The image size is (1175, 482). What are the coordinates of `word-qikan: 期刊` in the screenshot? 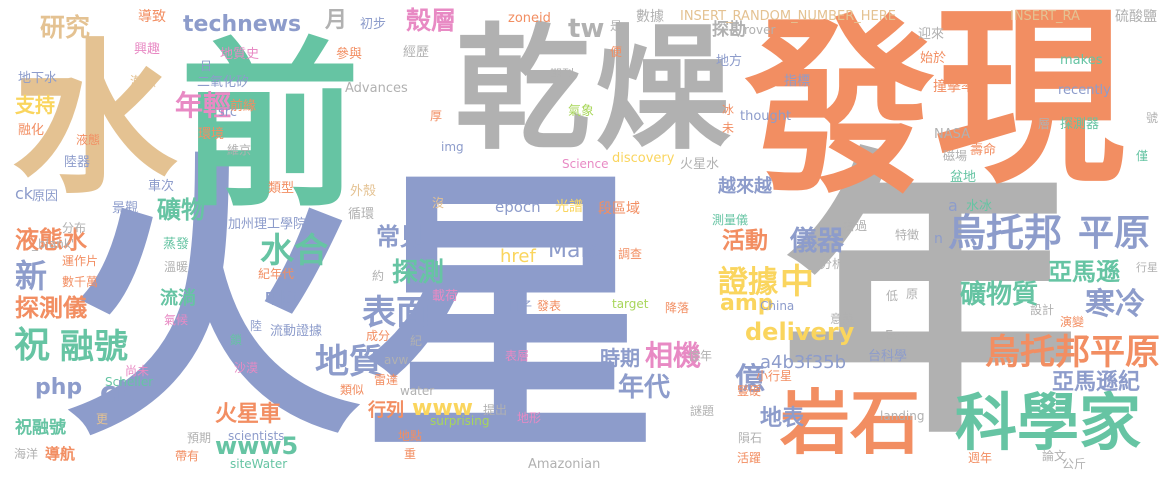 It's located at (562, 74).